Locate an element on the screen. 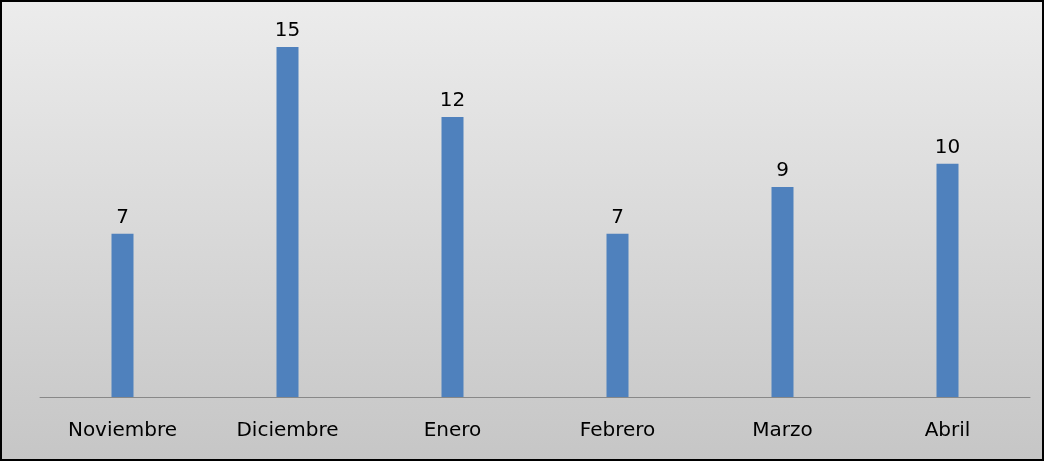  x-tick-label: Febrero is located at coordinates (617, 429).